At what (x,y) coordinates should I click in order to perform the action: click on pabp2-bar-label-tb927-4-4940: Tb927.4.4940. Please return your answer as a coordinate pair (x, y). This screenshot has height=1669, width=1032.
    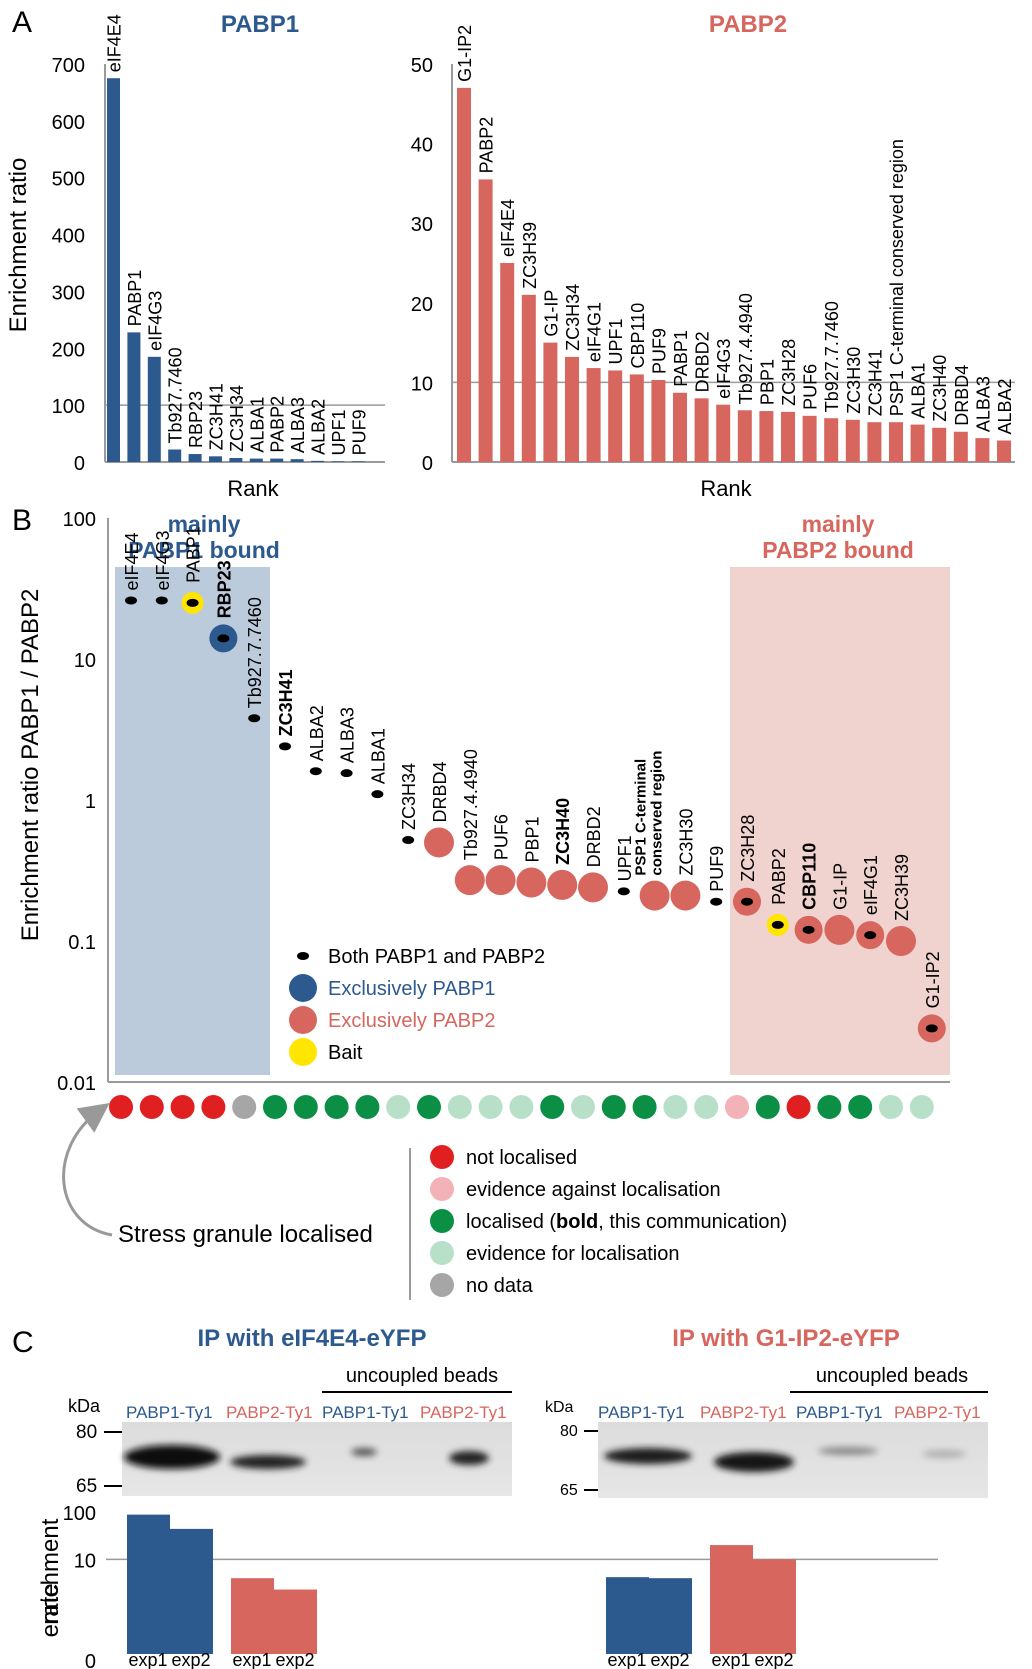
    Looking at the image, I should click on (746, 348).